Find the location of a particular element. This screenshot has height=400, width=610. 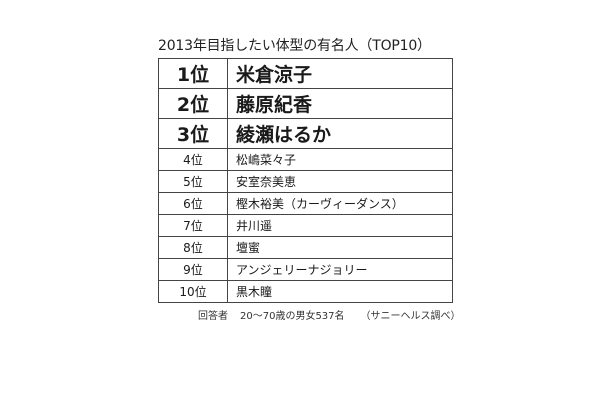

rank-cell: 10位 is located at coordinates (193, 291).